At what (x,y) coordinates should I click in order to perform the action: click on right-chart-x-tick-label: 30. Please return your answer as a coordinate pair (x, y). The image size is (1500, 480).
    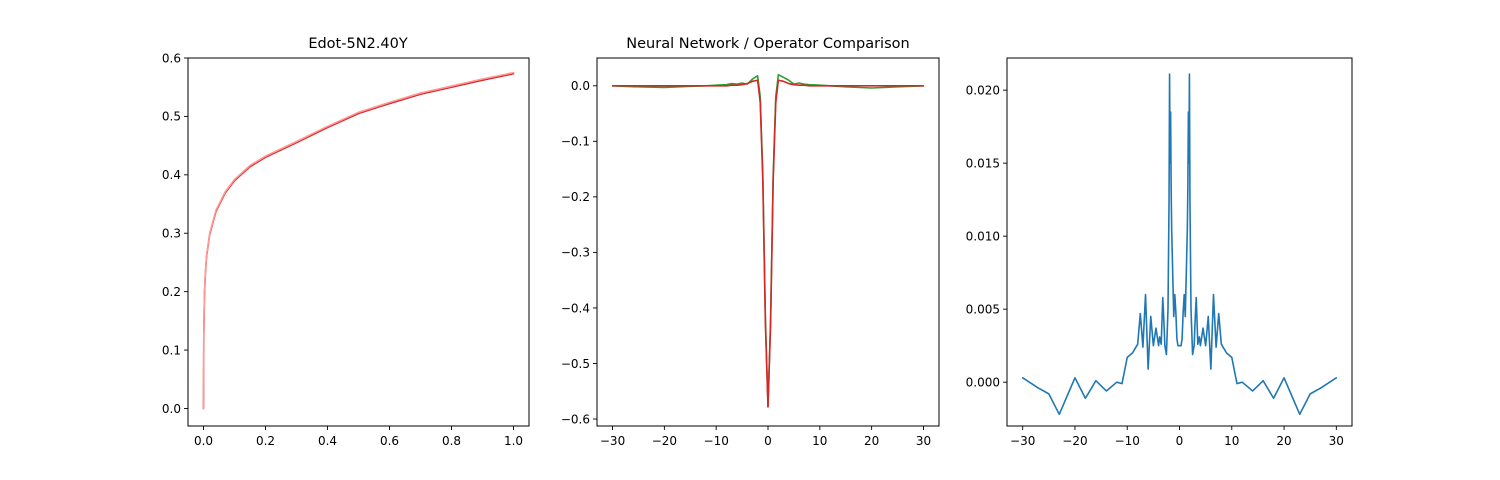
    Looking at the image, I should click on (1336, 441).